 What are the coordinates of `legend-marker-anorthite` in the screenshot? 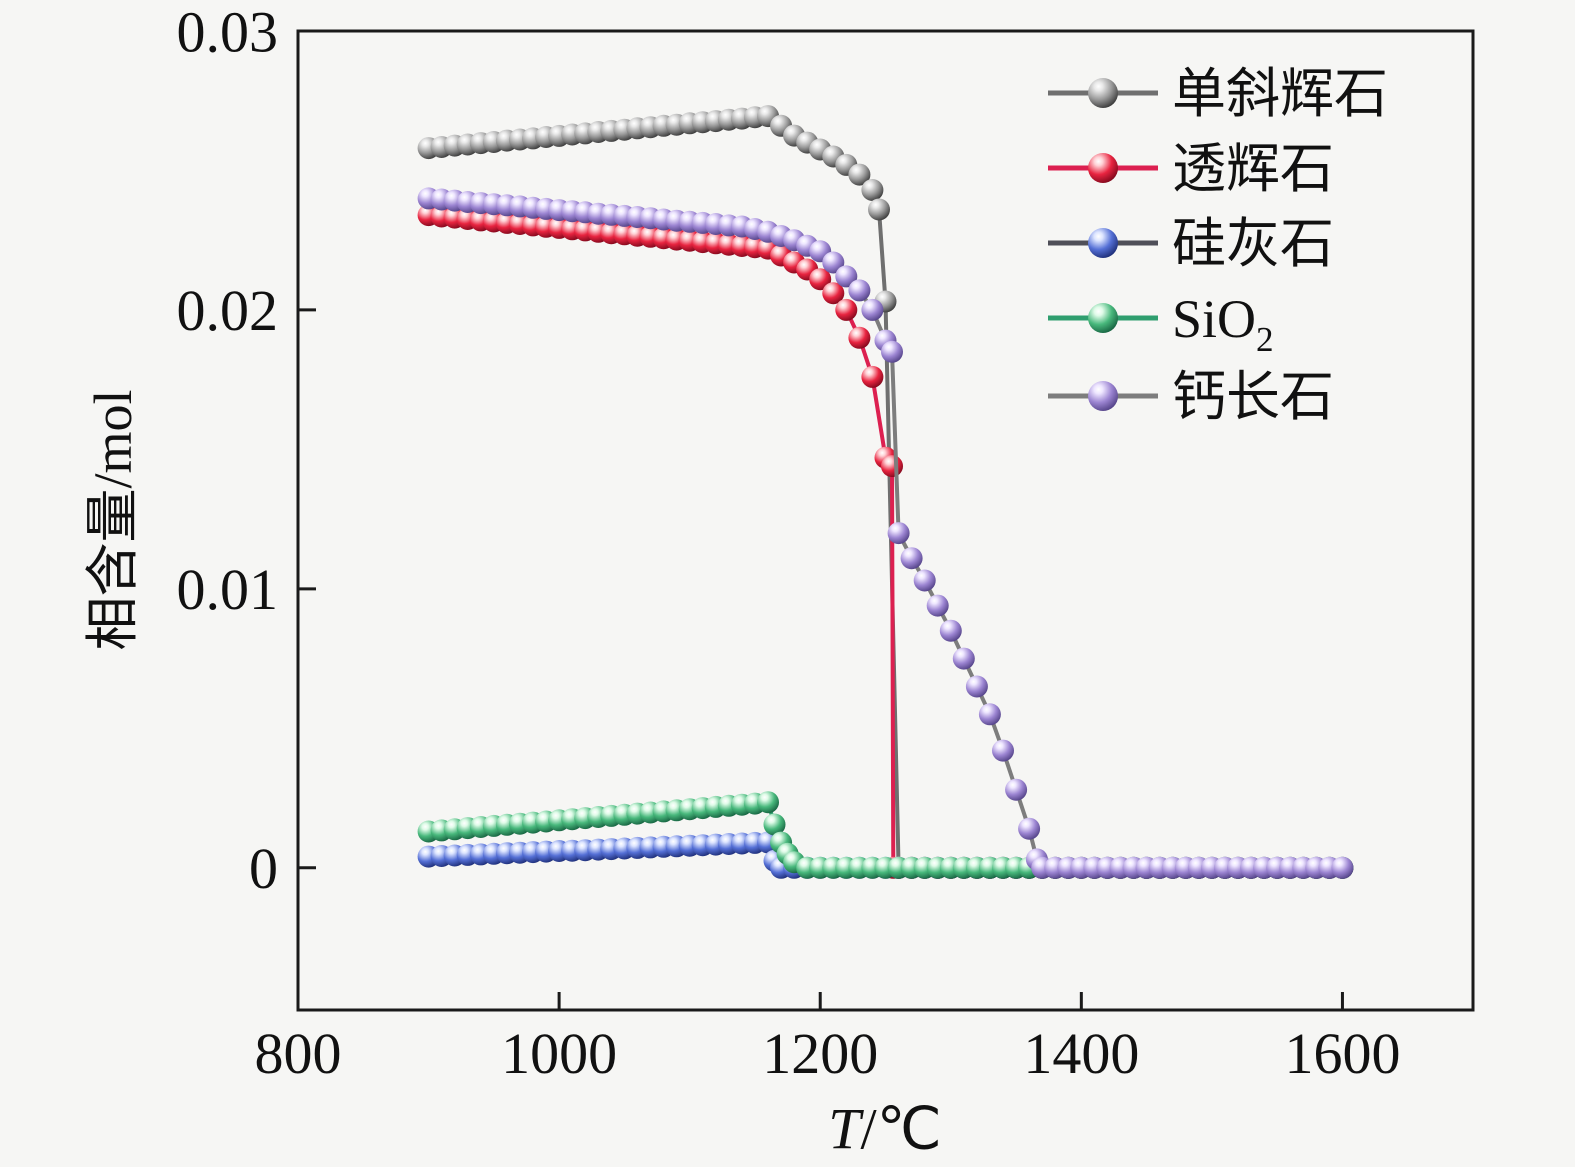 It's located at (1103, 396).